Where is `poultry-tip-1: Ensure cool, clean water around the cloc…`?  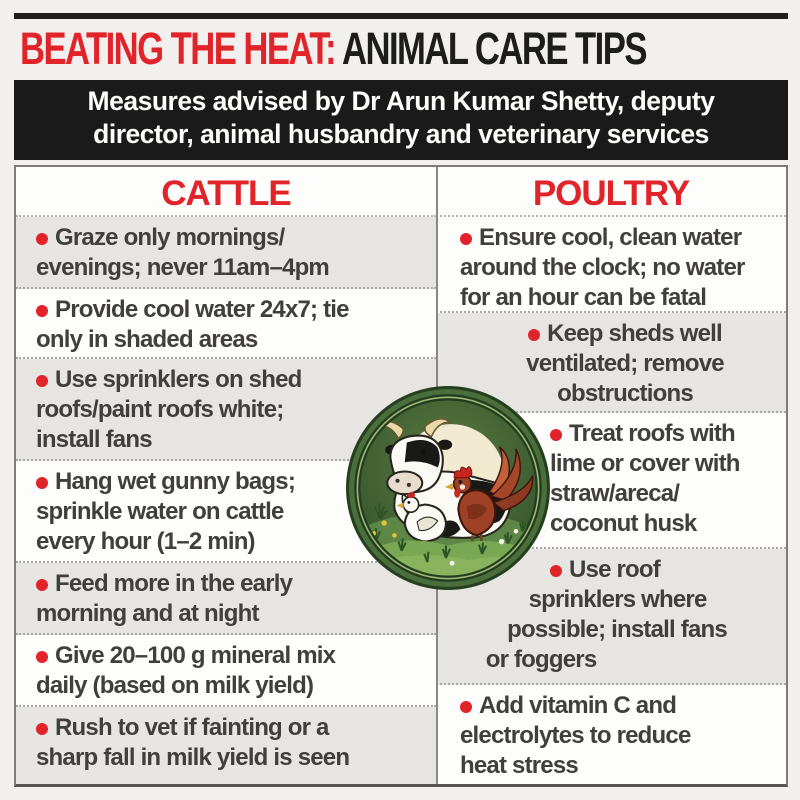 poultry-tip-1: Ensure cool, clean water around the cloc… is located at coordinates (611, 265).